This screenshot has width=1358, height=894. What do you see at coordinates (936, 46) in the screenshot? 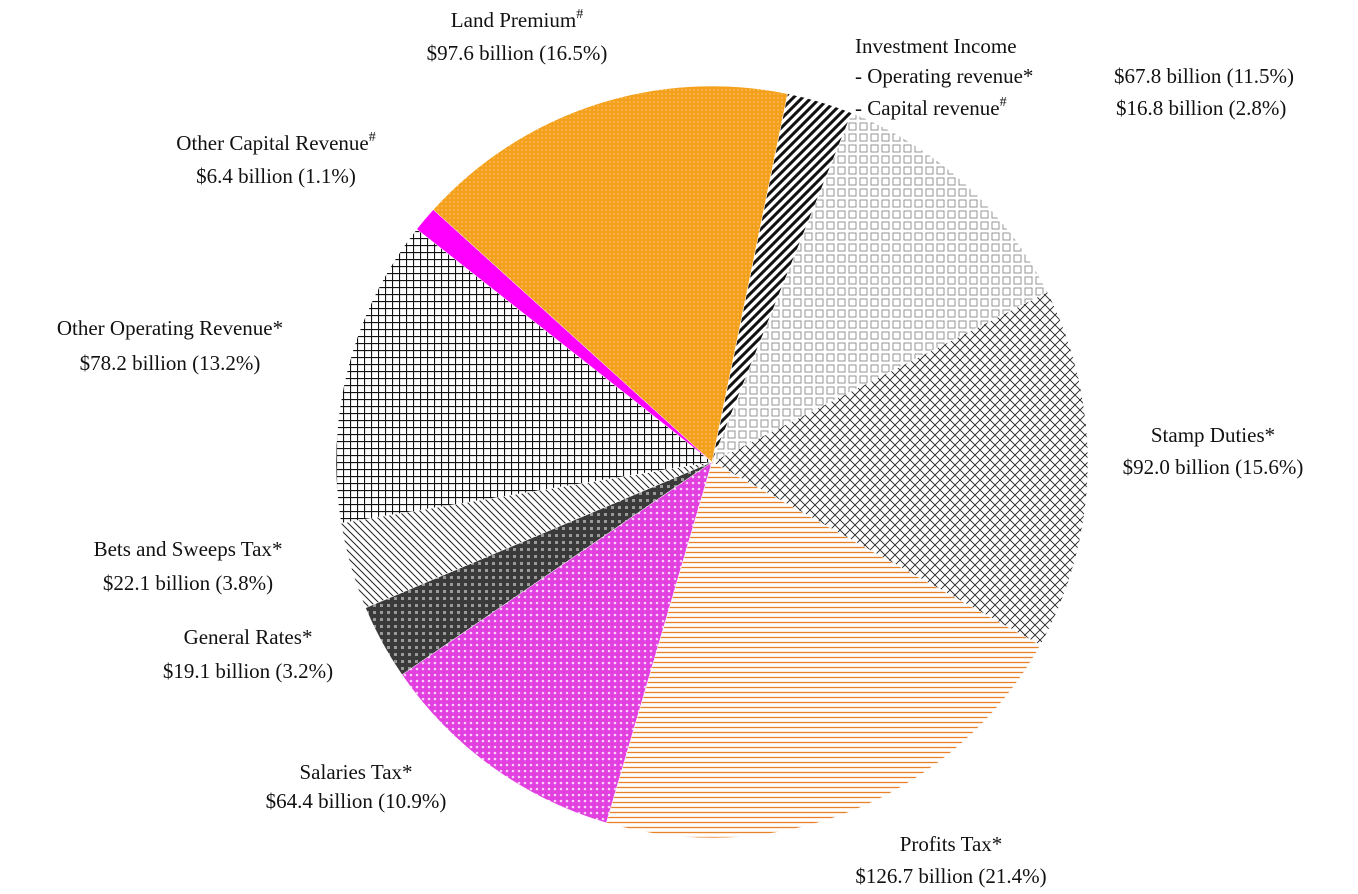
I see `annotation: Investment Income` at bounding box center [936, 46].